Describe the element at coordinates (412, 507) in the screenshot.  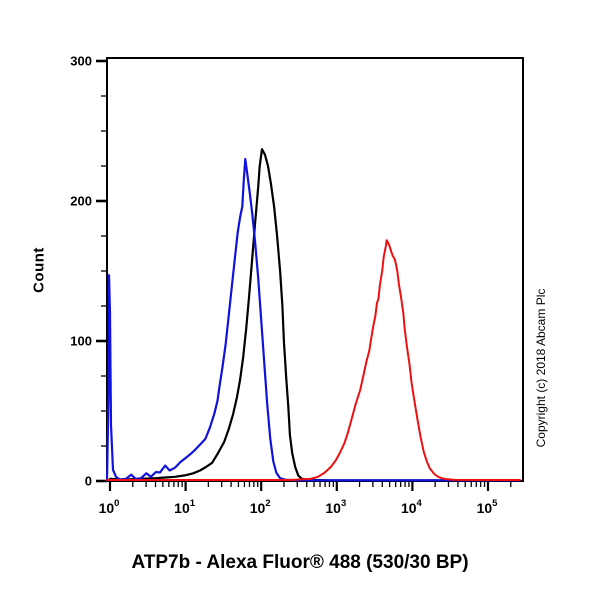
I see `x-tick-label: 10⁴` at that location.